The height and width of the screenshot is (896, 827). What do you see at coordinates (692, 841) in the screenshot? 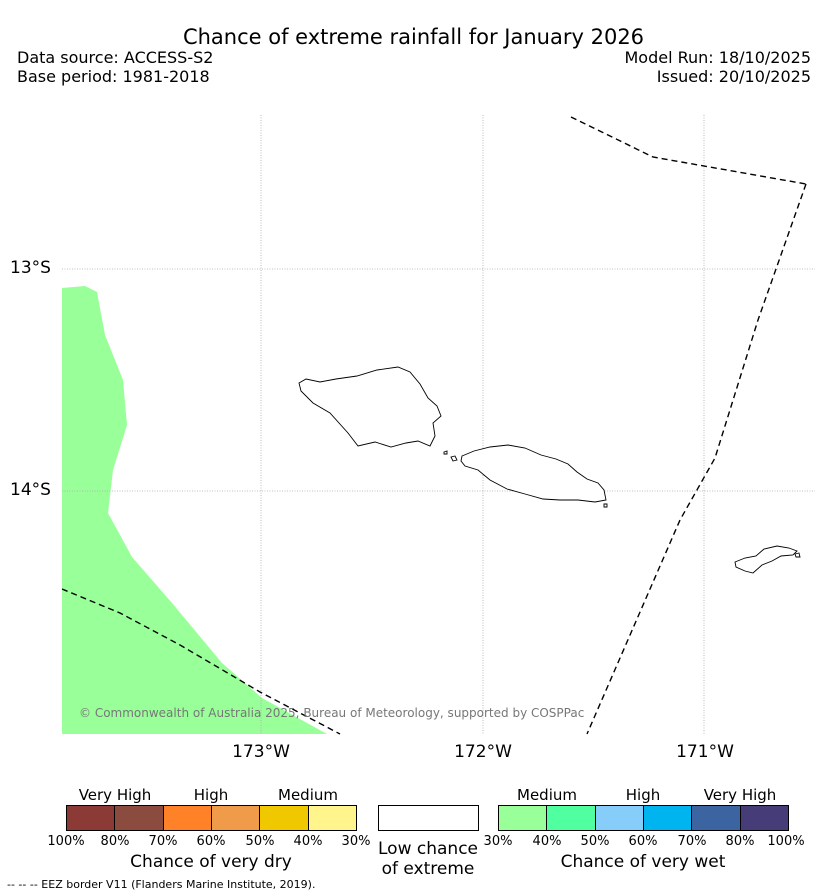
I see `wet-tick-5: 70%` at bounding box center [692, 841].